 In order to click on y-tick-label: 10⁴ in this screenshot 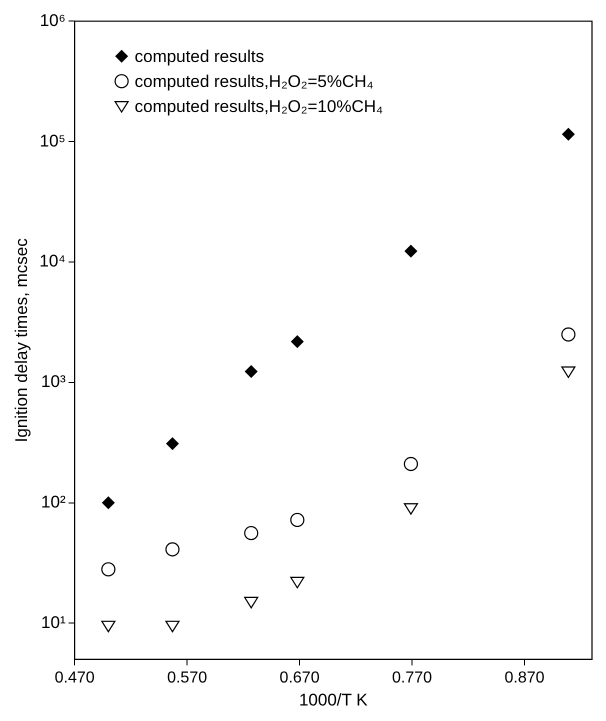, I will do `click(52, 261)`.